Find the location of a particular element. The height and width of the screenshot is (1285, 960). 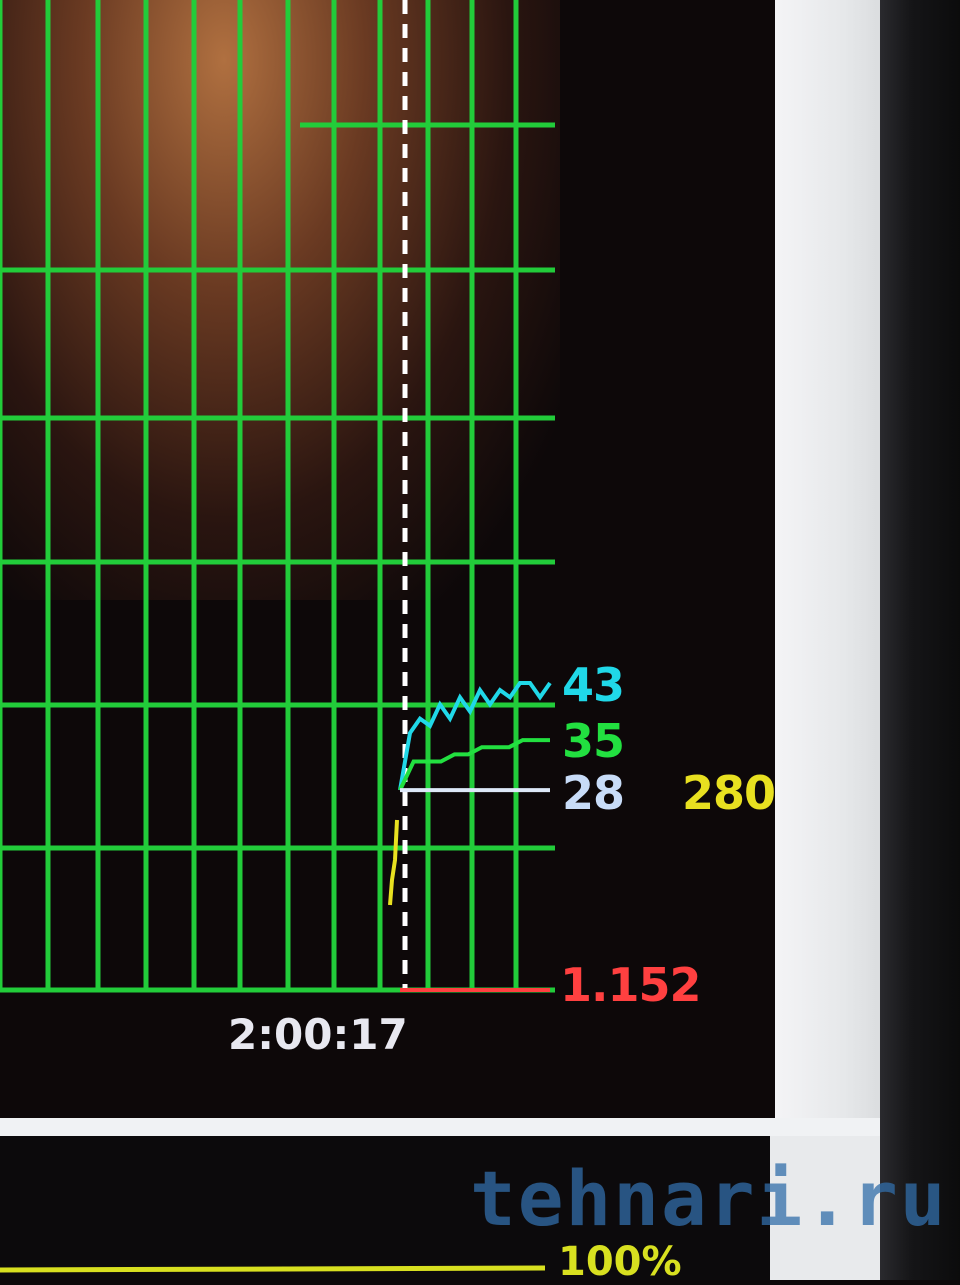

series-label-0: 43 is located at coordinates (593, 685).